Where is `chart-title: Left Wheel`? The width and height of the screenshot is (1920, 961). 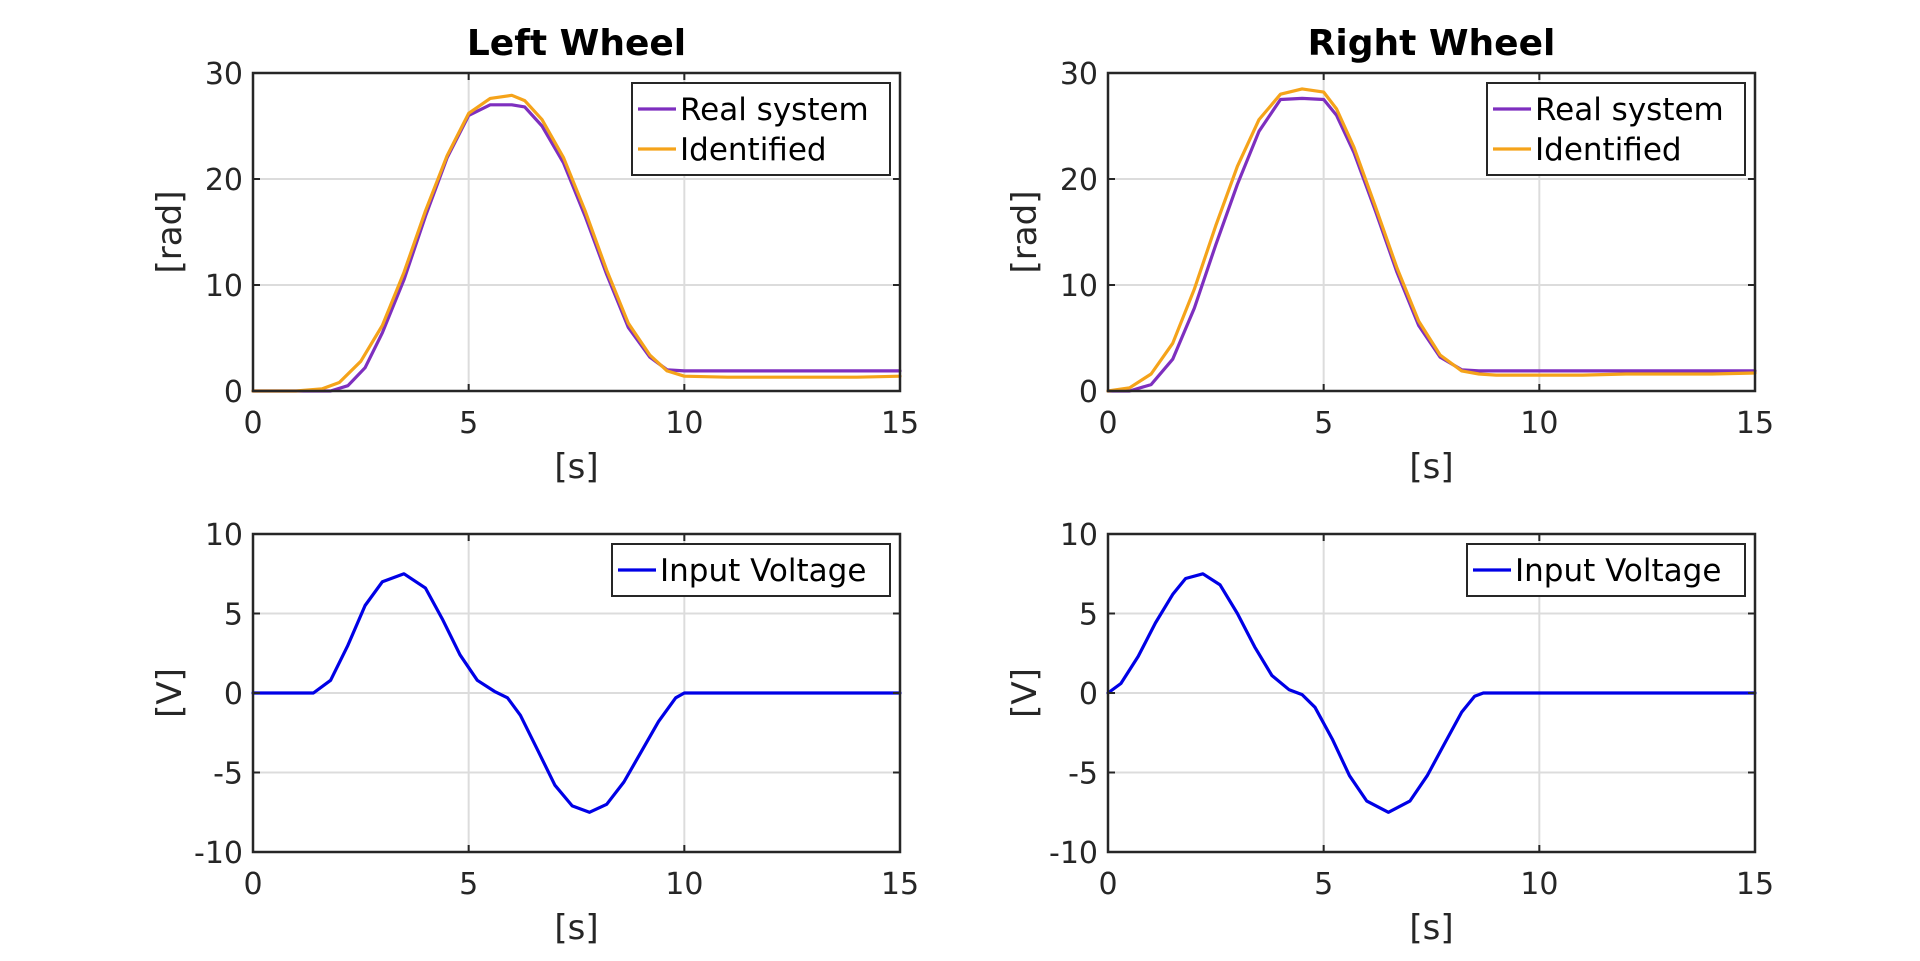
chart-title: Left Wheel is located at coordinates (576, 43).